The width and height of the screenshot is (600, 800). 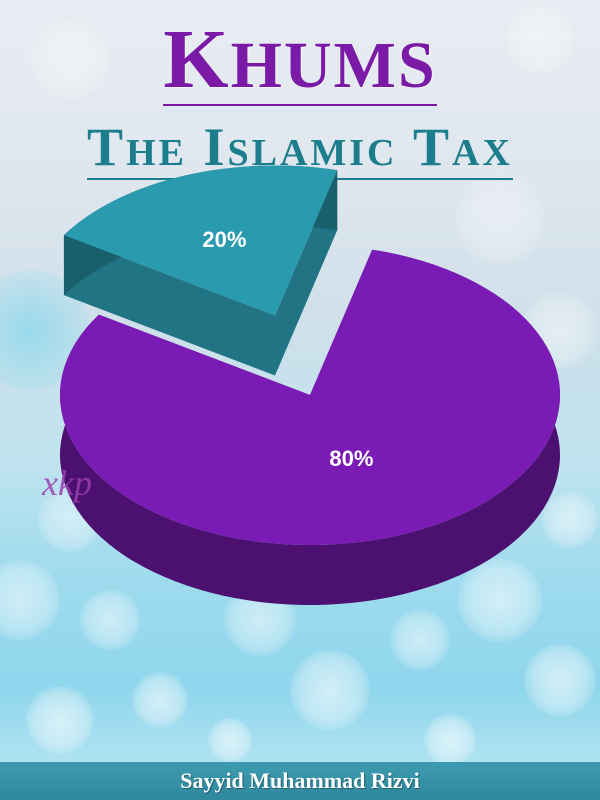 I want to click on title-block: Khums, so click(x=300, y=62).